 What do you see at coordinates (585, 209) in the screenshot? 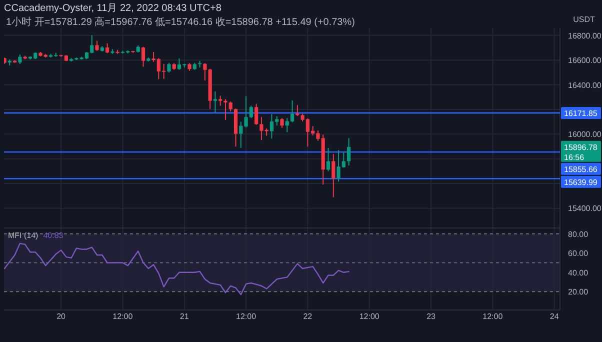
I see `y-tick-label: 15400.00` at bounding box center [585, 209].